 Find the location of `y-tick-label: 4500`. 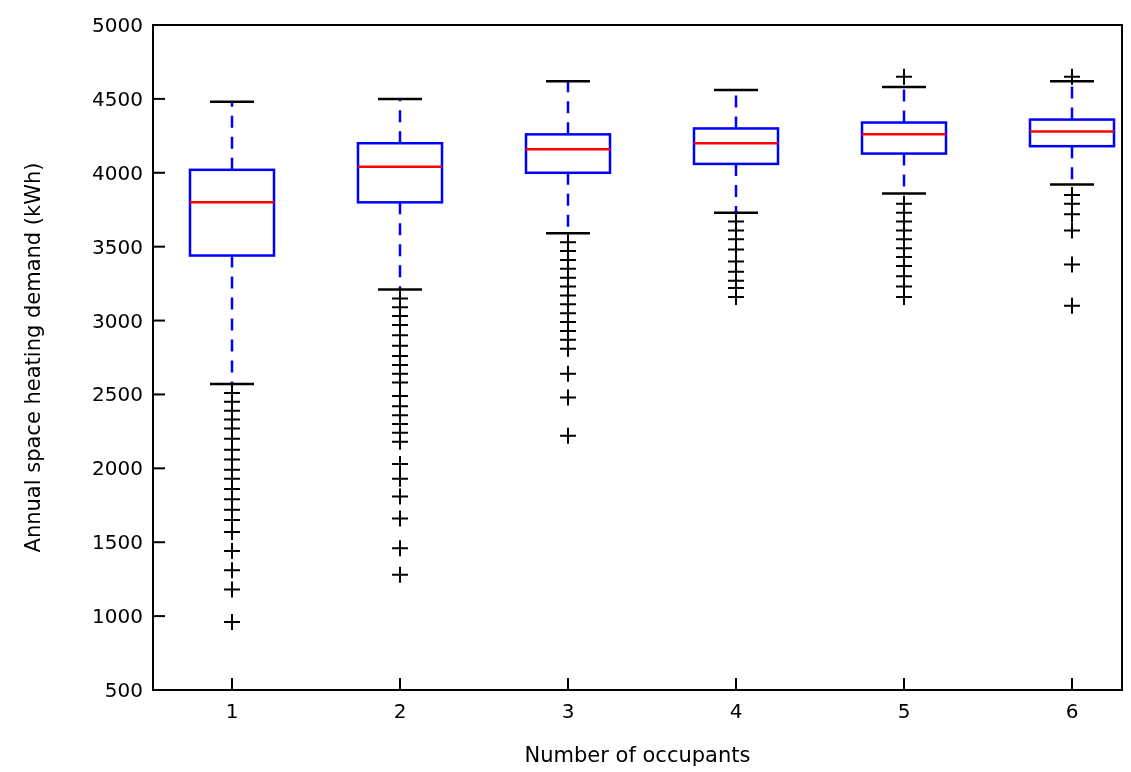

y-tick-label: 4500 is located at coordinates (117, 98).